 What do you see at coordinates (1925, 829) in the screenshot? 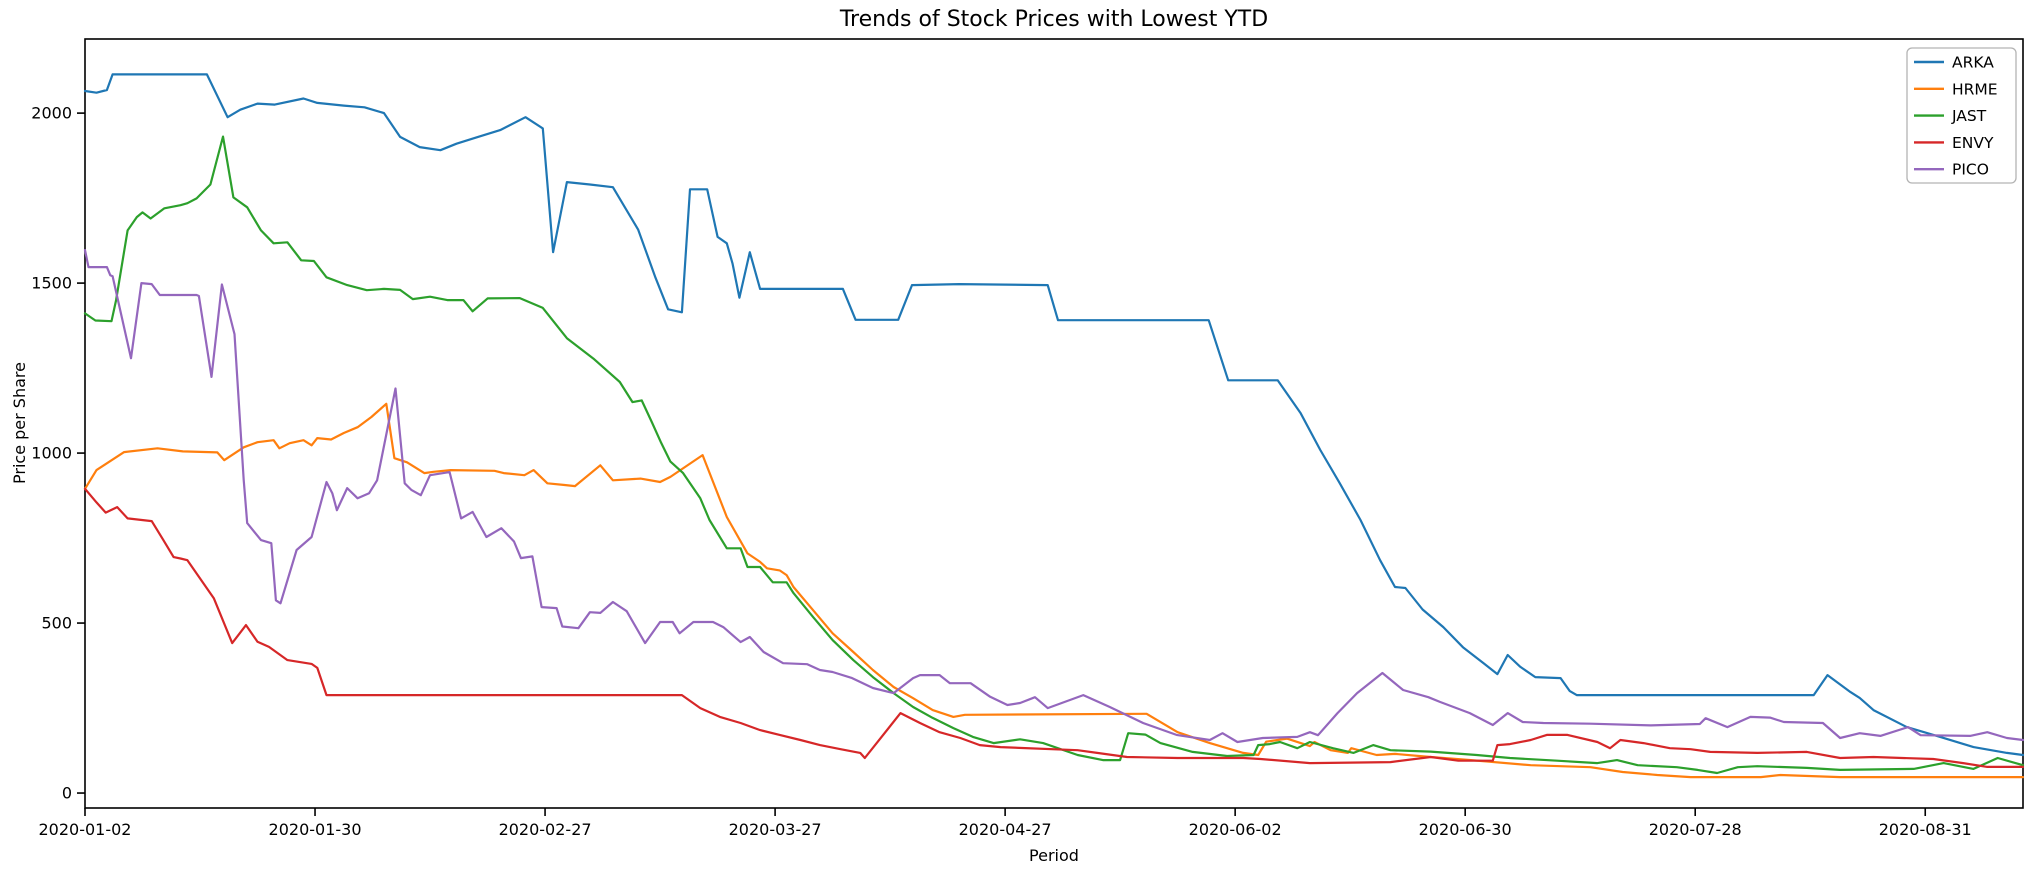
I see `x-tick-label: 2020-08-31` at bounding box center [1925, 829].